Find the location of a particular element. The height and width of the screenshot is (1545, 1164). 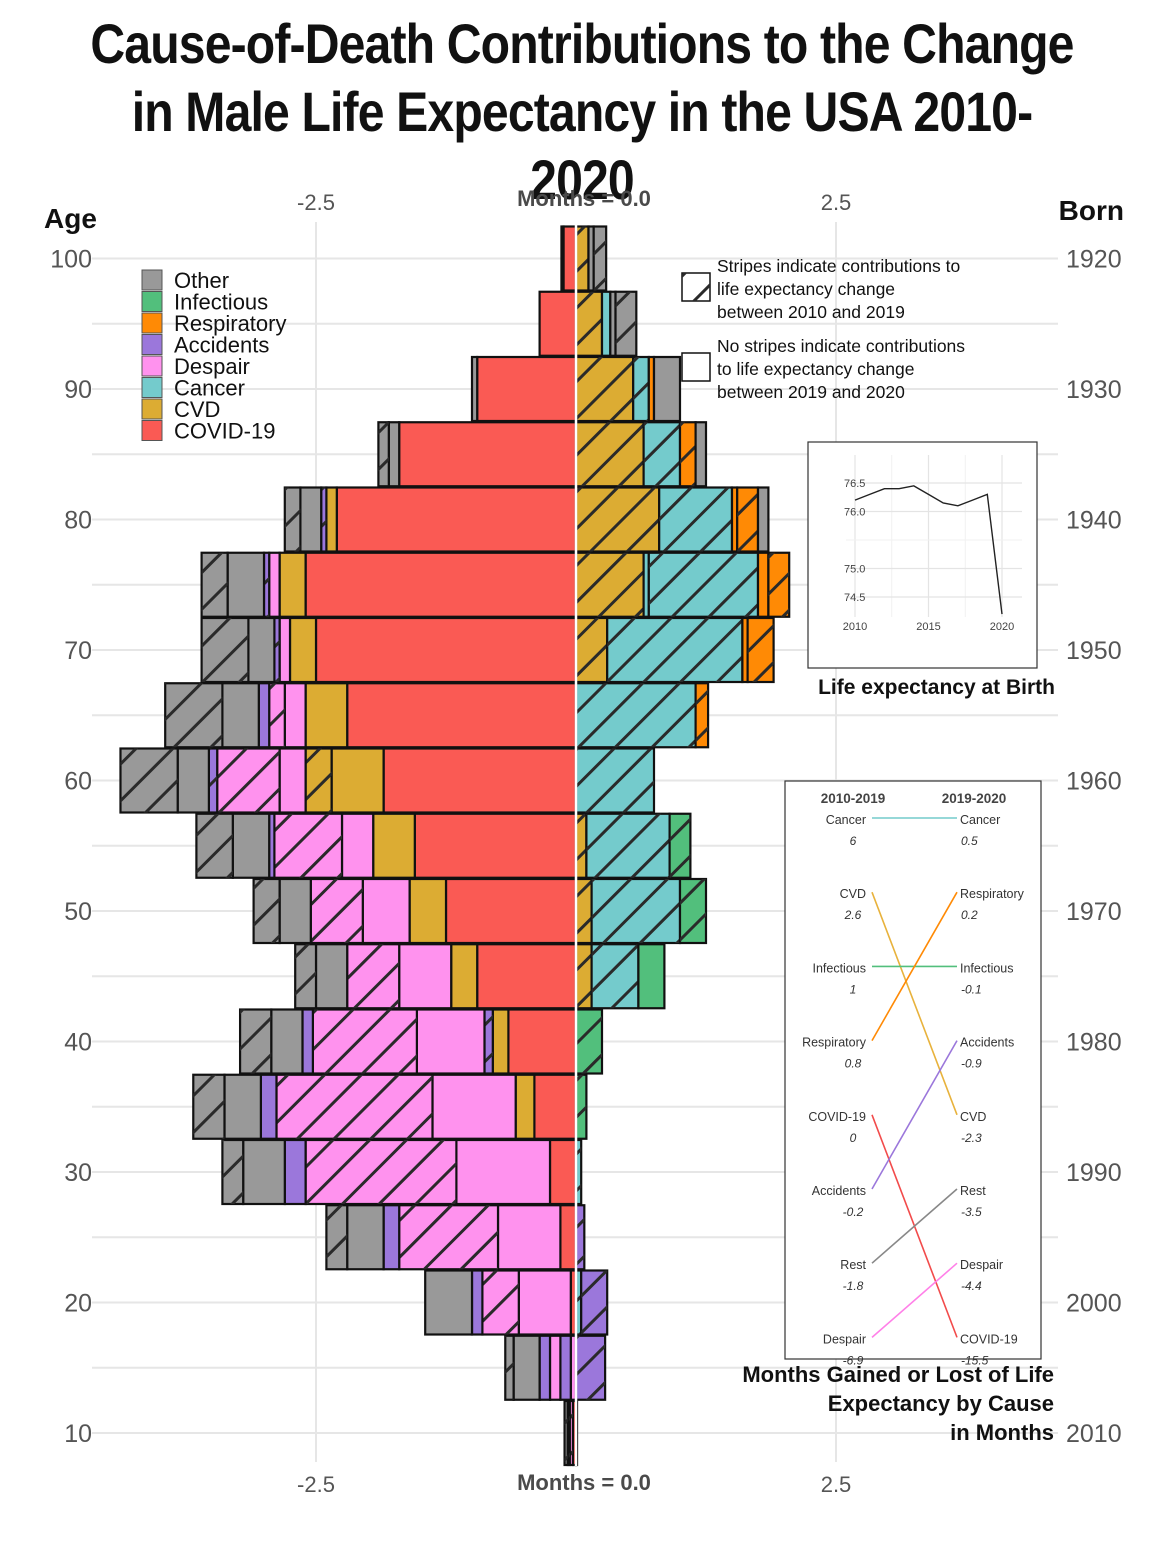

bar-segment-50-neg-despair is located at coordinates (386, 911).